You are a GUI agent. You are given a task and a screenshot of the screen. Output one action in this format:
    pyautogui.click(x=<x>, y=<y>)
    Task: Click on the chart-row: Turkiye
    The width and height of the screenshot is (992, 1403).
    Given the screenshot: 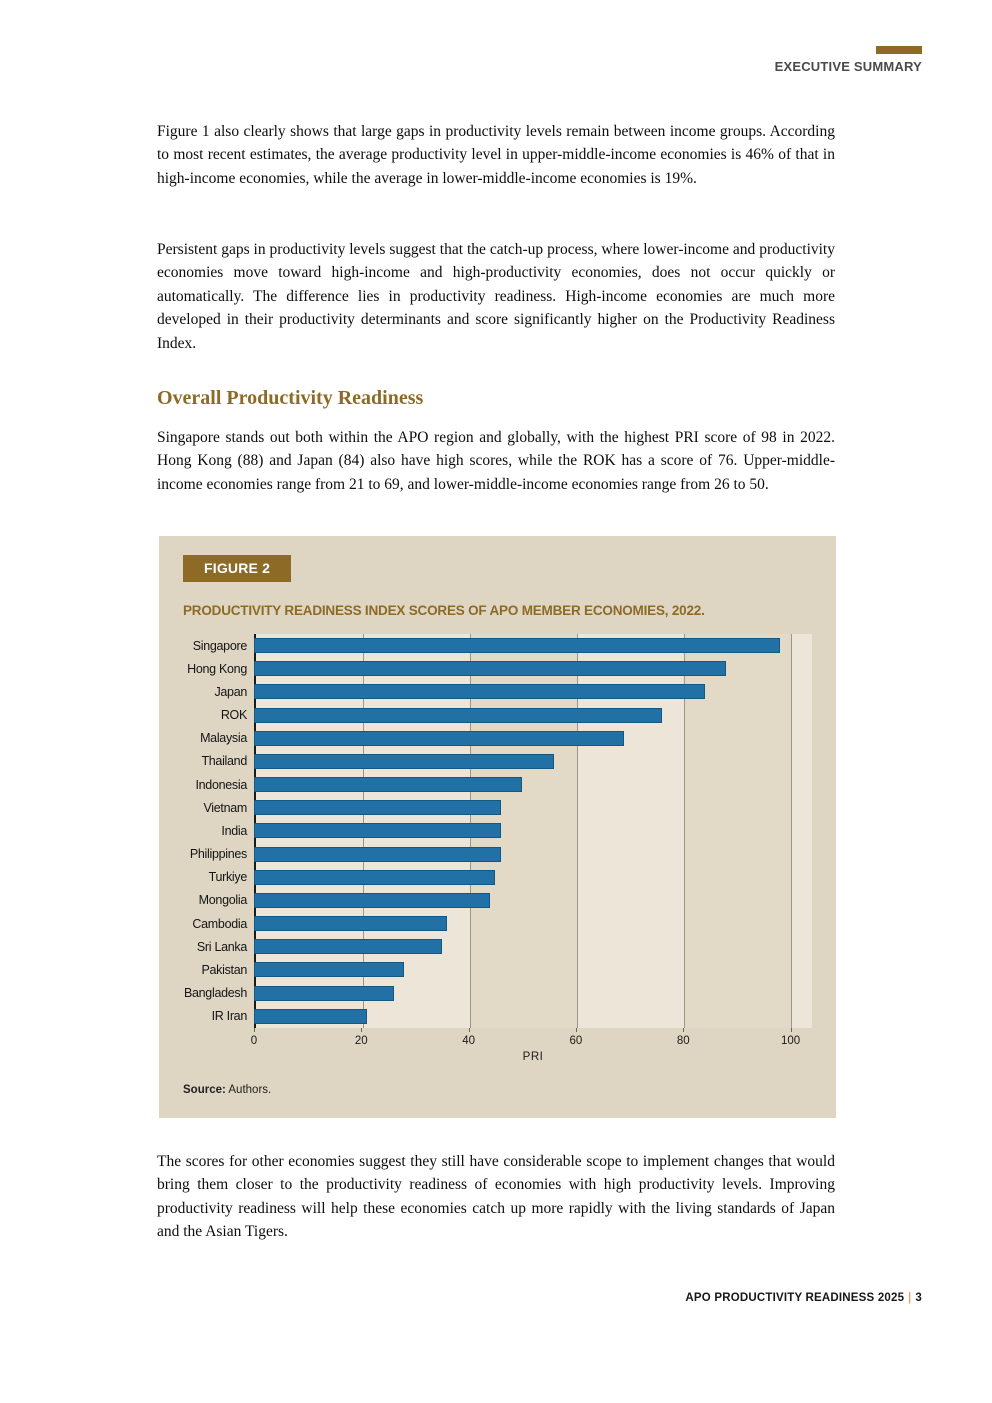 What is the action you would take?
    pyautogui.click(x=497, y=877)
    